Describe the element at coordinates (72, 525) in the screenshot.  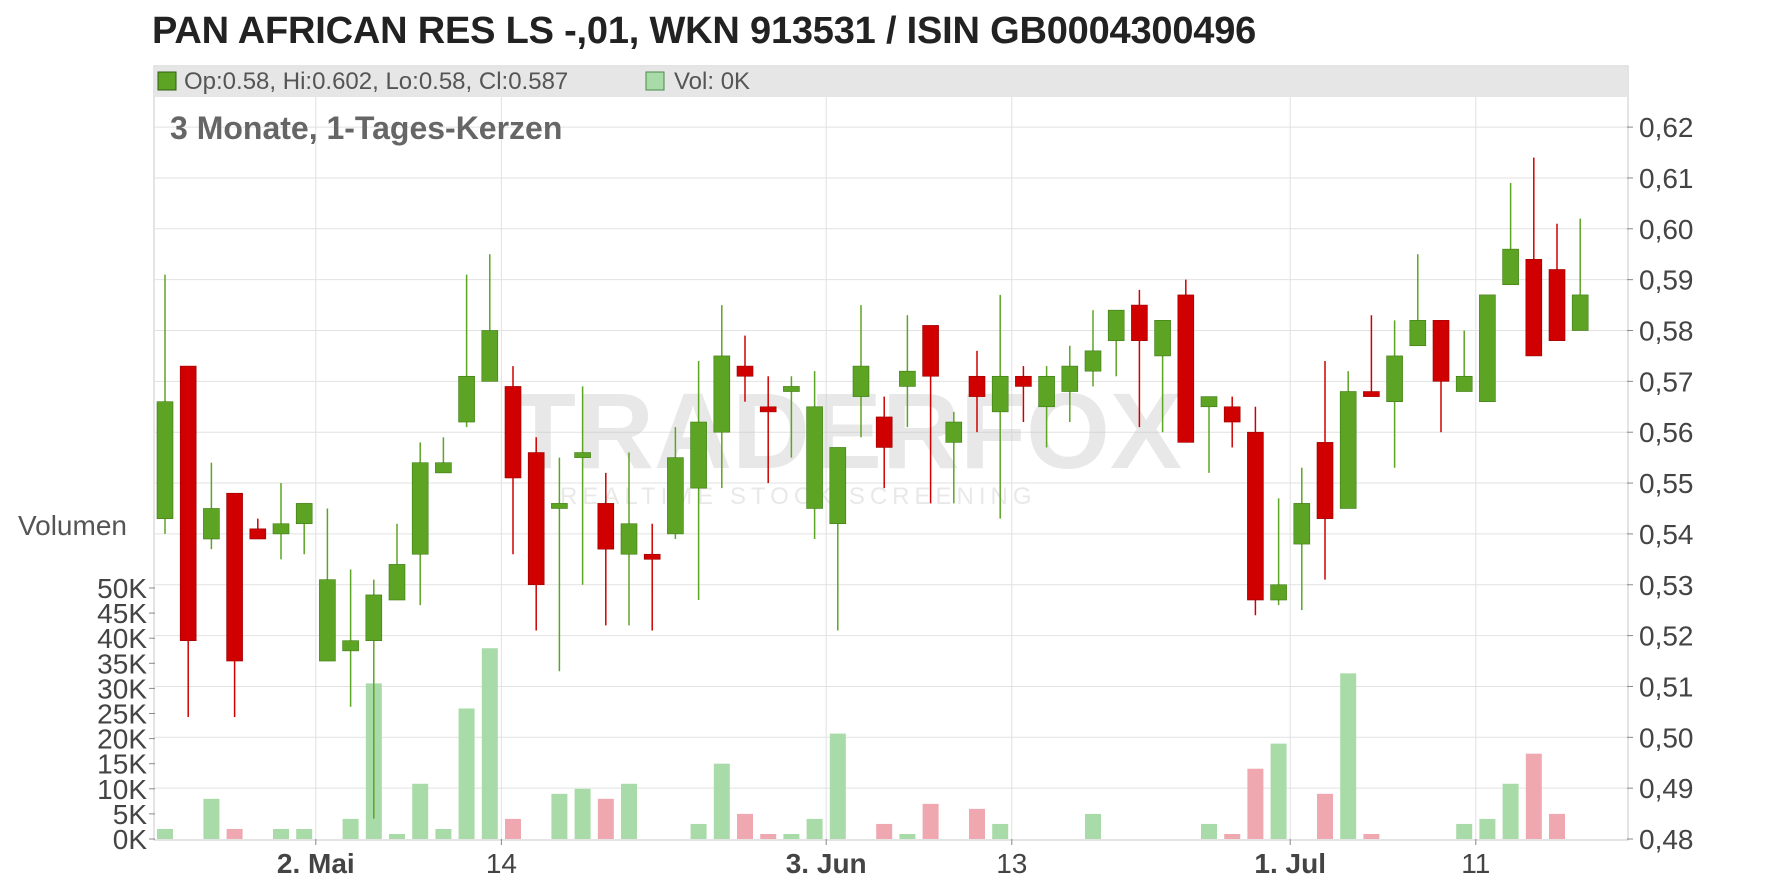
I see `volume-axis-label: Volumen` at that location.